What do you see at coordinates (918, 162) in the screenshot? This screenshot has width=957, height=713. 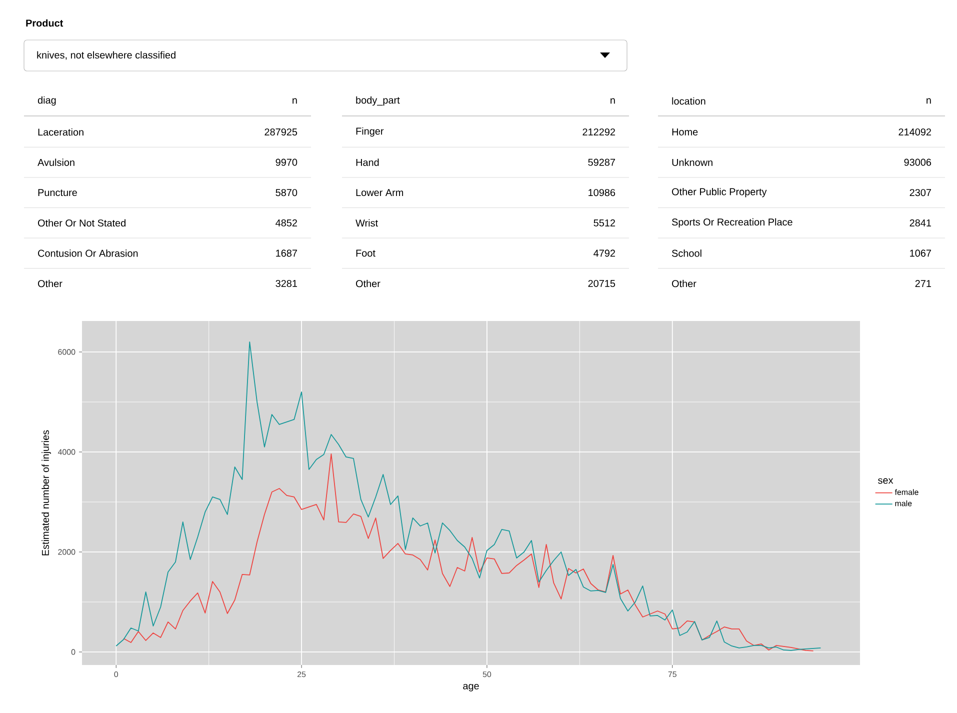 I see `data-label: 93006` at bounding box center [918, 162].